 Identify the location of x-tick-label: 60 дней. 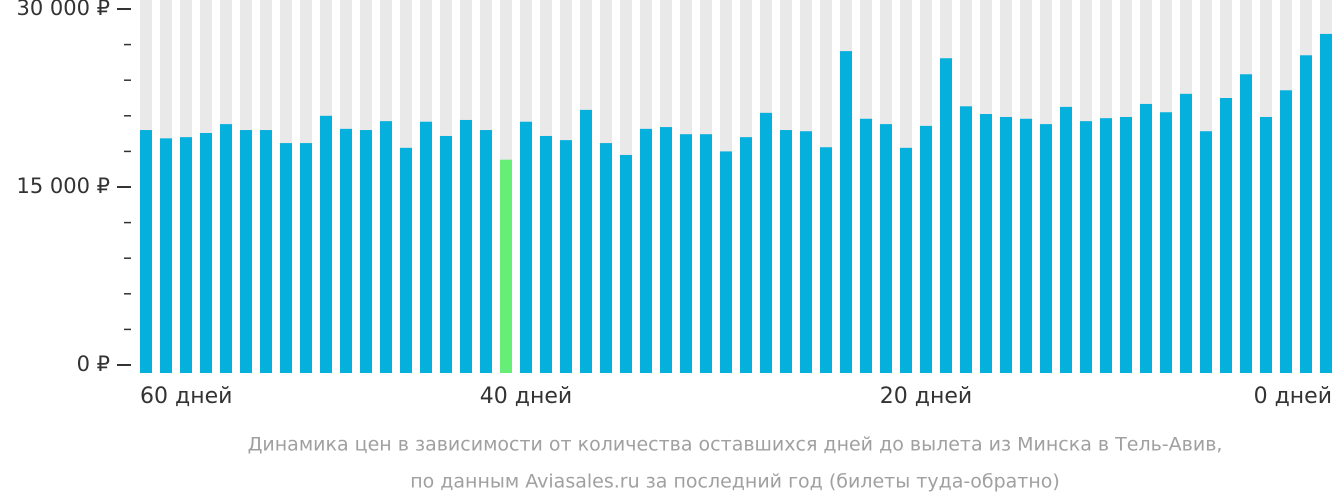
(186, 396).